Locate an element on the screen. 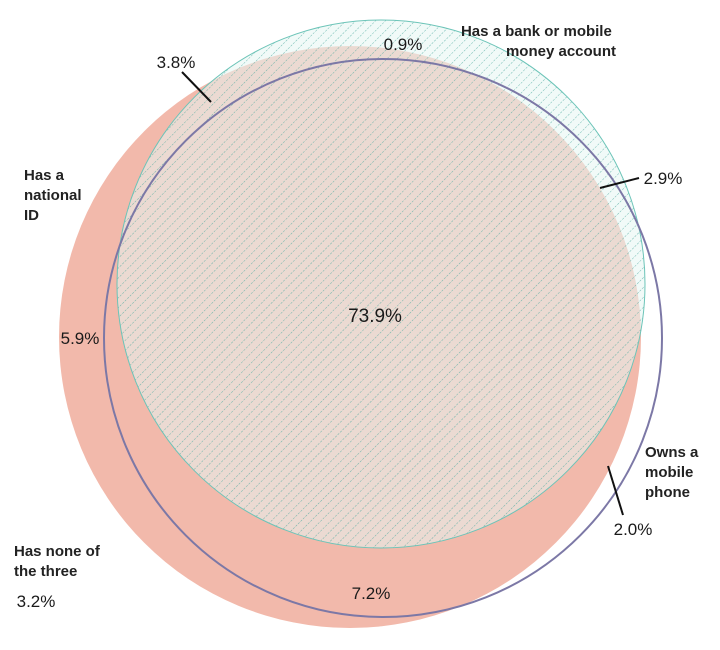  pct-account-and-phone-only: 2.9% is located at coordinates (663, 178).